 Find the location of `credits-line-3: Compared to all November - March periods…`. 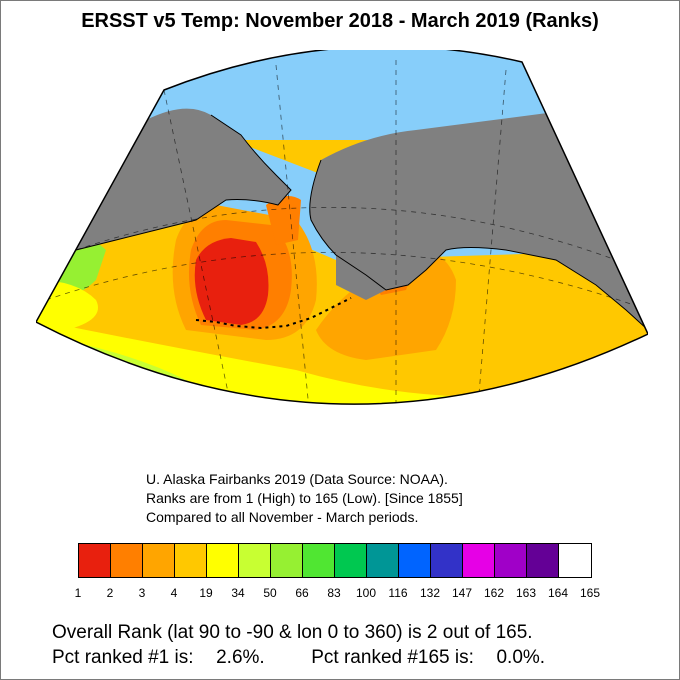

credits-line-3: Compared to all November - March periods… is located at coordinates (282, 517).